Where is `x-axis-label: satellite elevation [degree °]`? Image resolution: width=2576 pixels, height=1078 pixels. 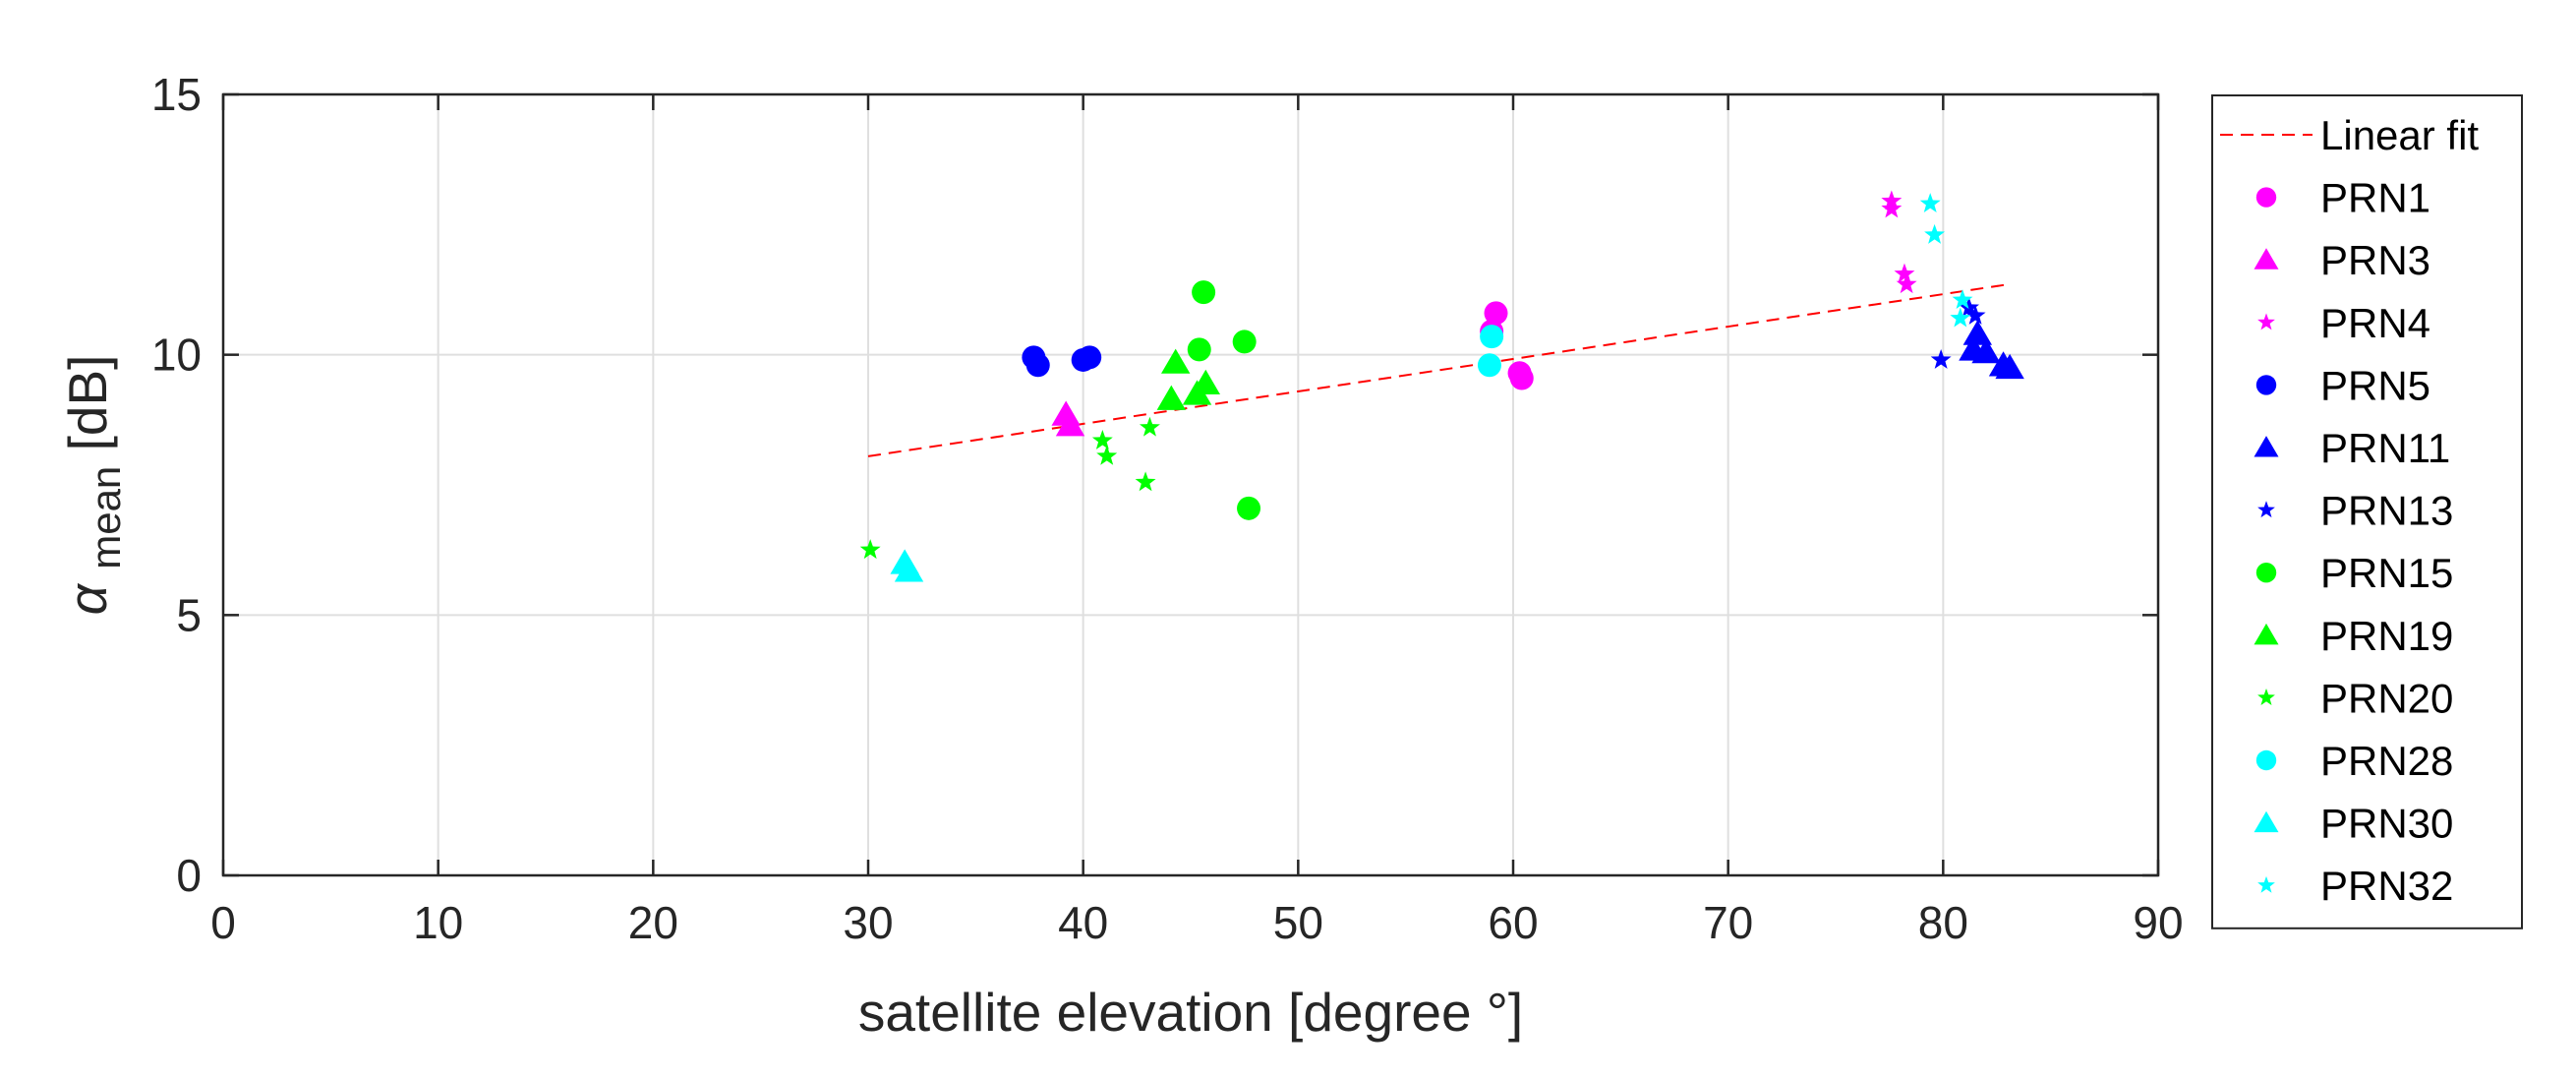 x-axis-label: satellite elevation [degree °] is located at coordinates (1190, 1013).